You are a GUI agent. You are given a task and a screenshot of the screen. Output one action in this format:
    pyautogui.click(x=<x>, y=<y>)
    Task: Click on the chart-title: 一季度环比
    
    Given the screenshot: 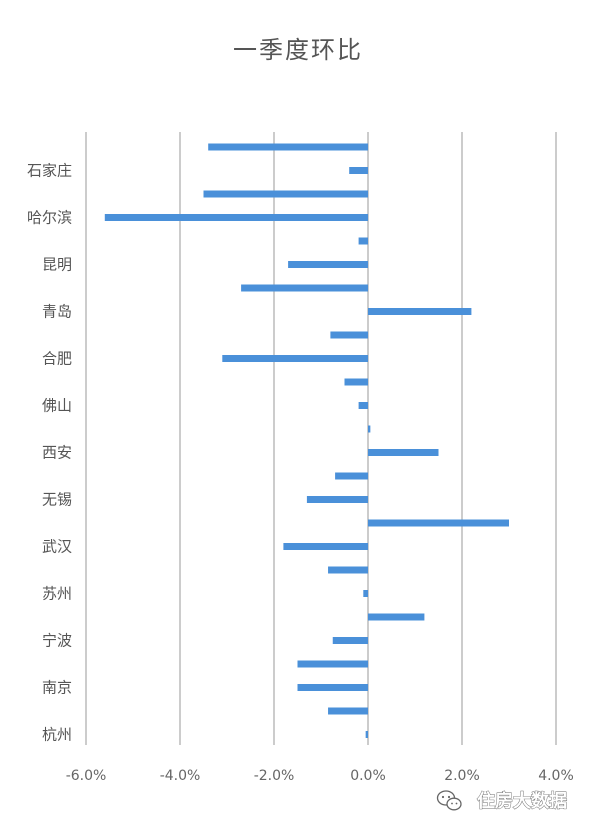 What is the action you would take?
    pyautogui.click(x=298, y=50)
    